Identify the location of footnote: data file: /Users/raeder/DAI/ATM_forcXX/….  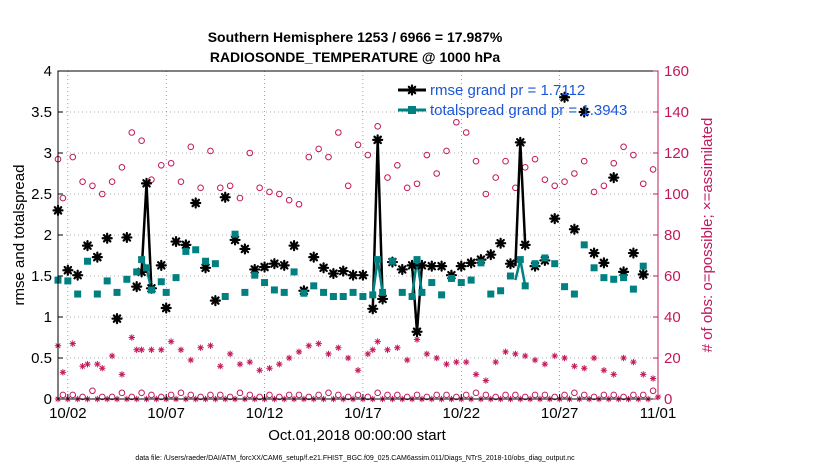
(355, 458).